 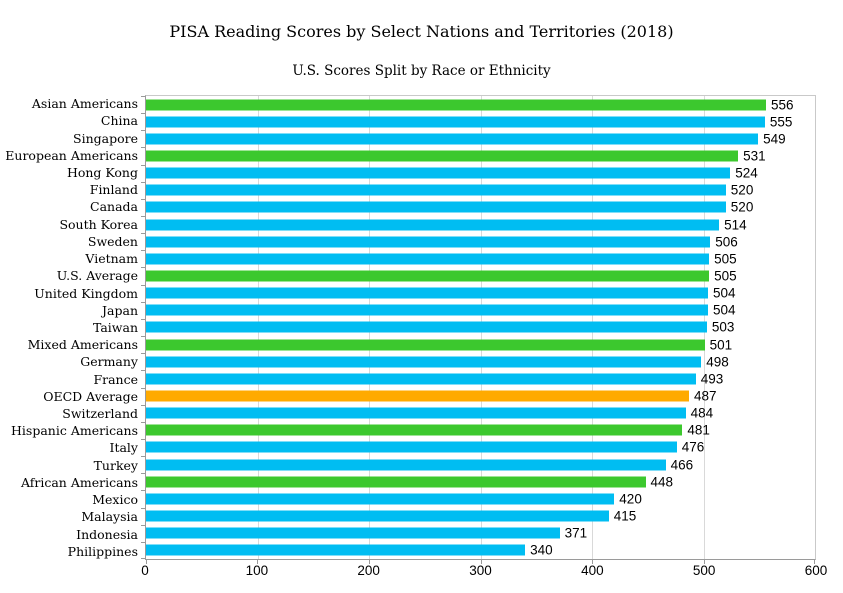 What do you see at coordinates (105, 138) in the screenshot?
I see `category-label: Singapore` at bounding box center [105, 138].